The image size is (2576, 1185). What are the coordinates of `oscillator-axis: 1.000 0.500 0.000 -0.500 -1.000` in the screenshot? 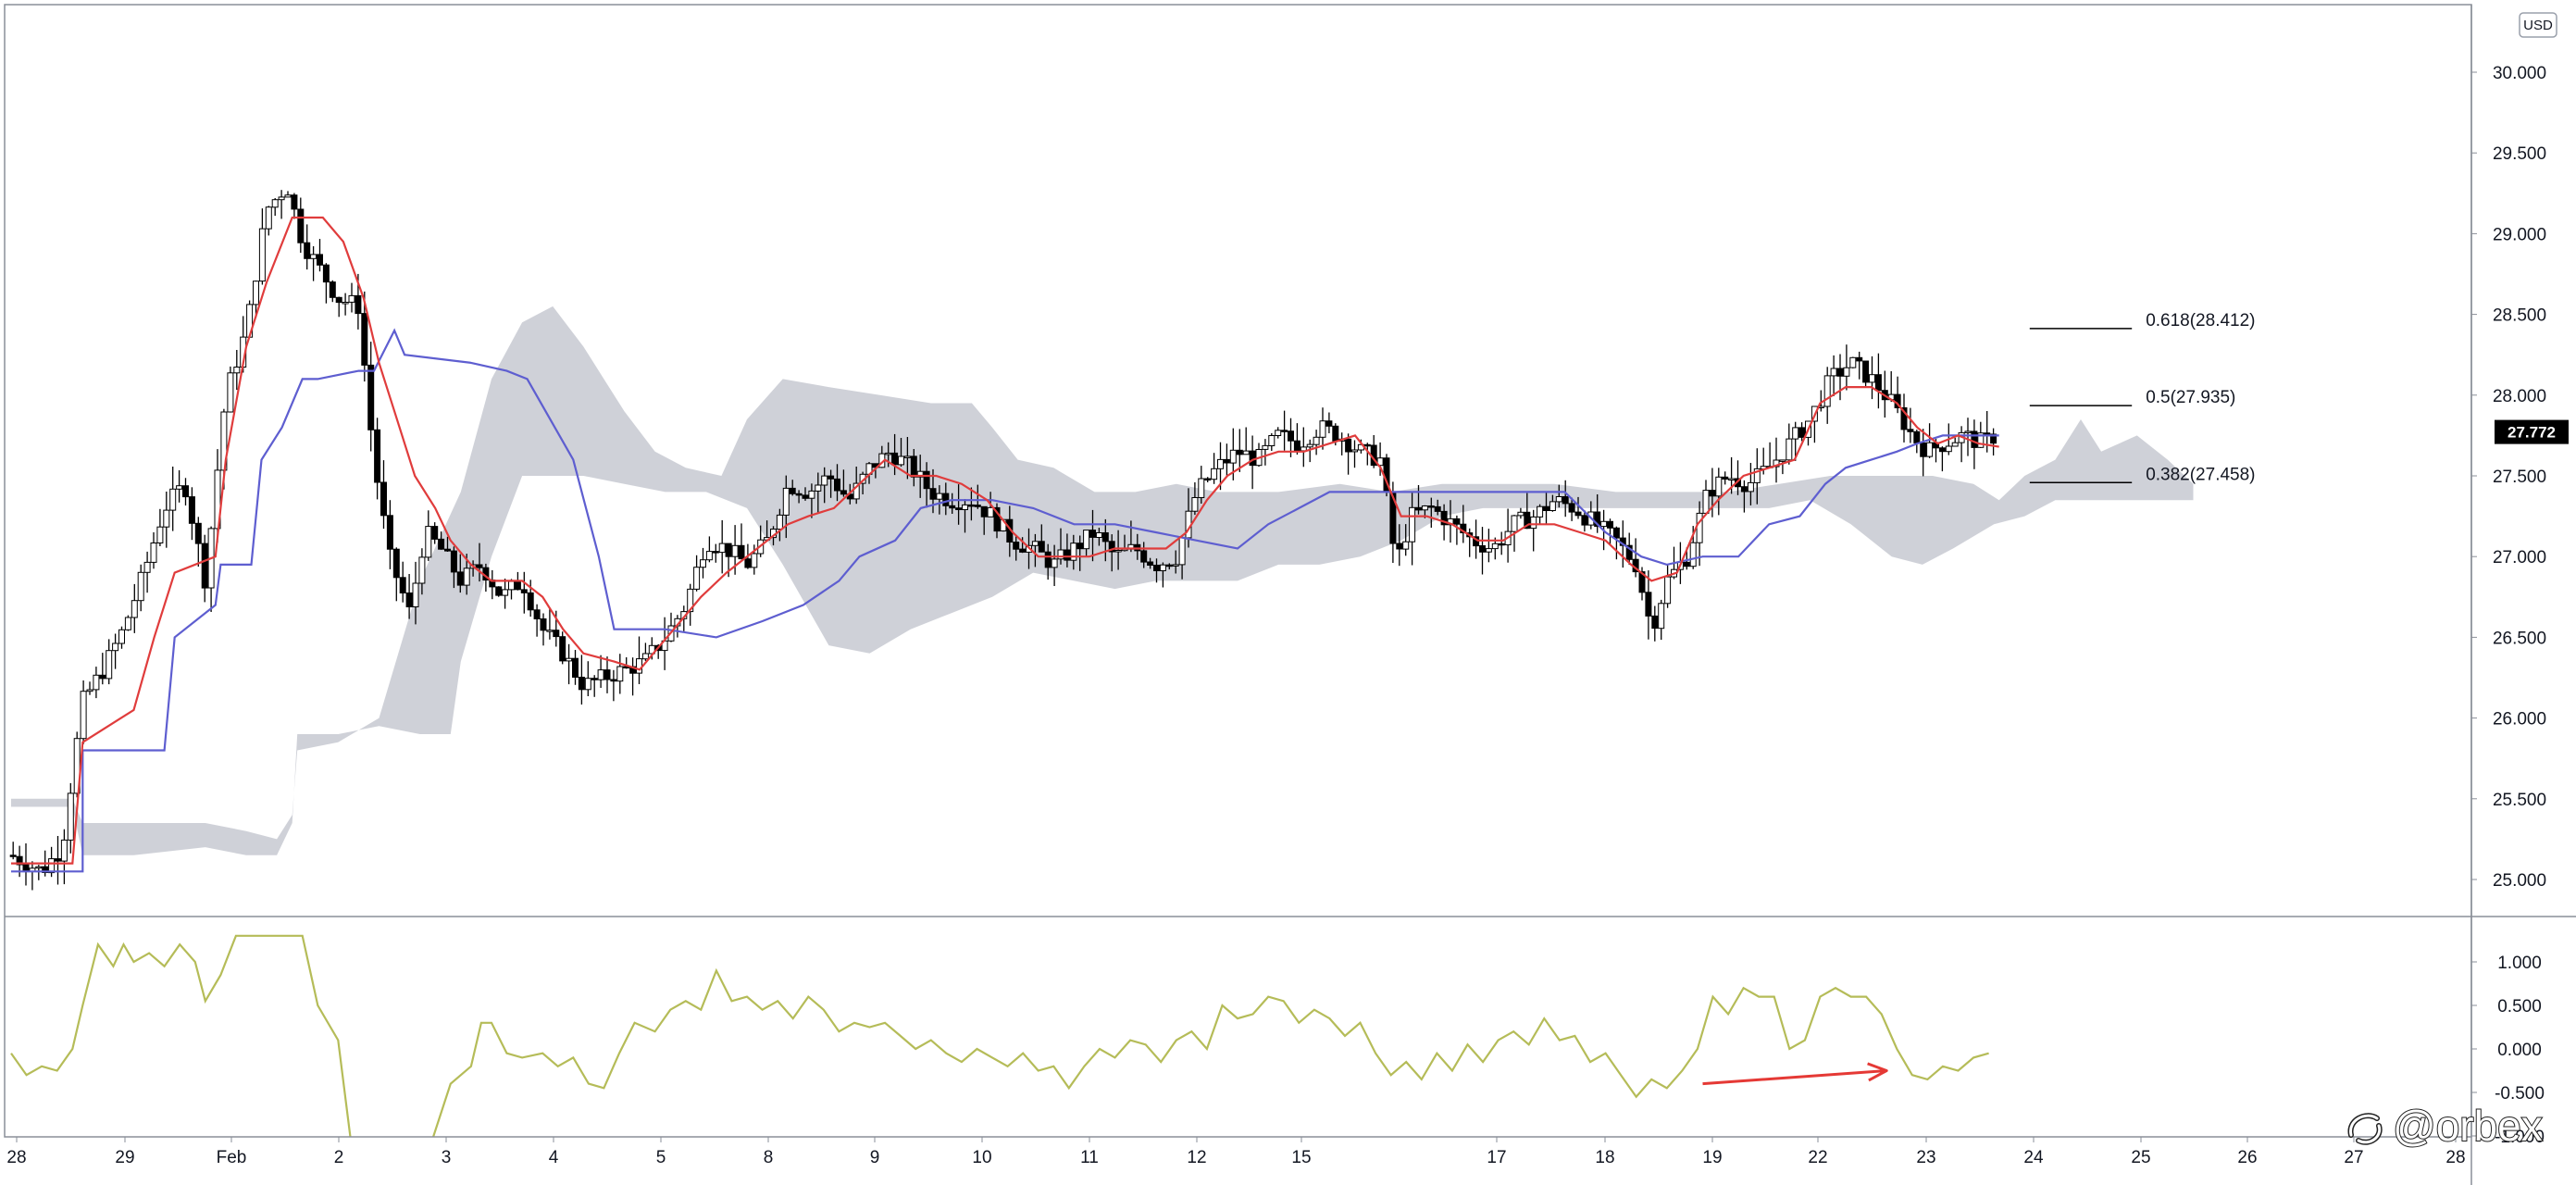 It's located at (2508, 1050).